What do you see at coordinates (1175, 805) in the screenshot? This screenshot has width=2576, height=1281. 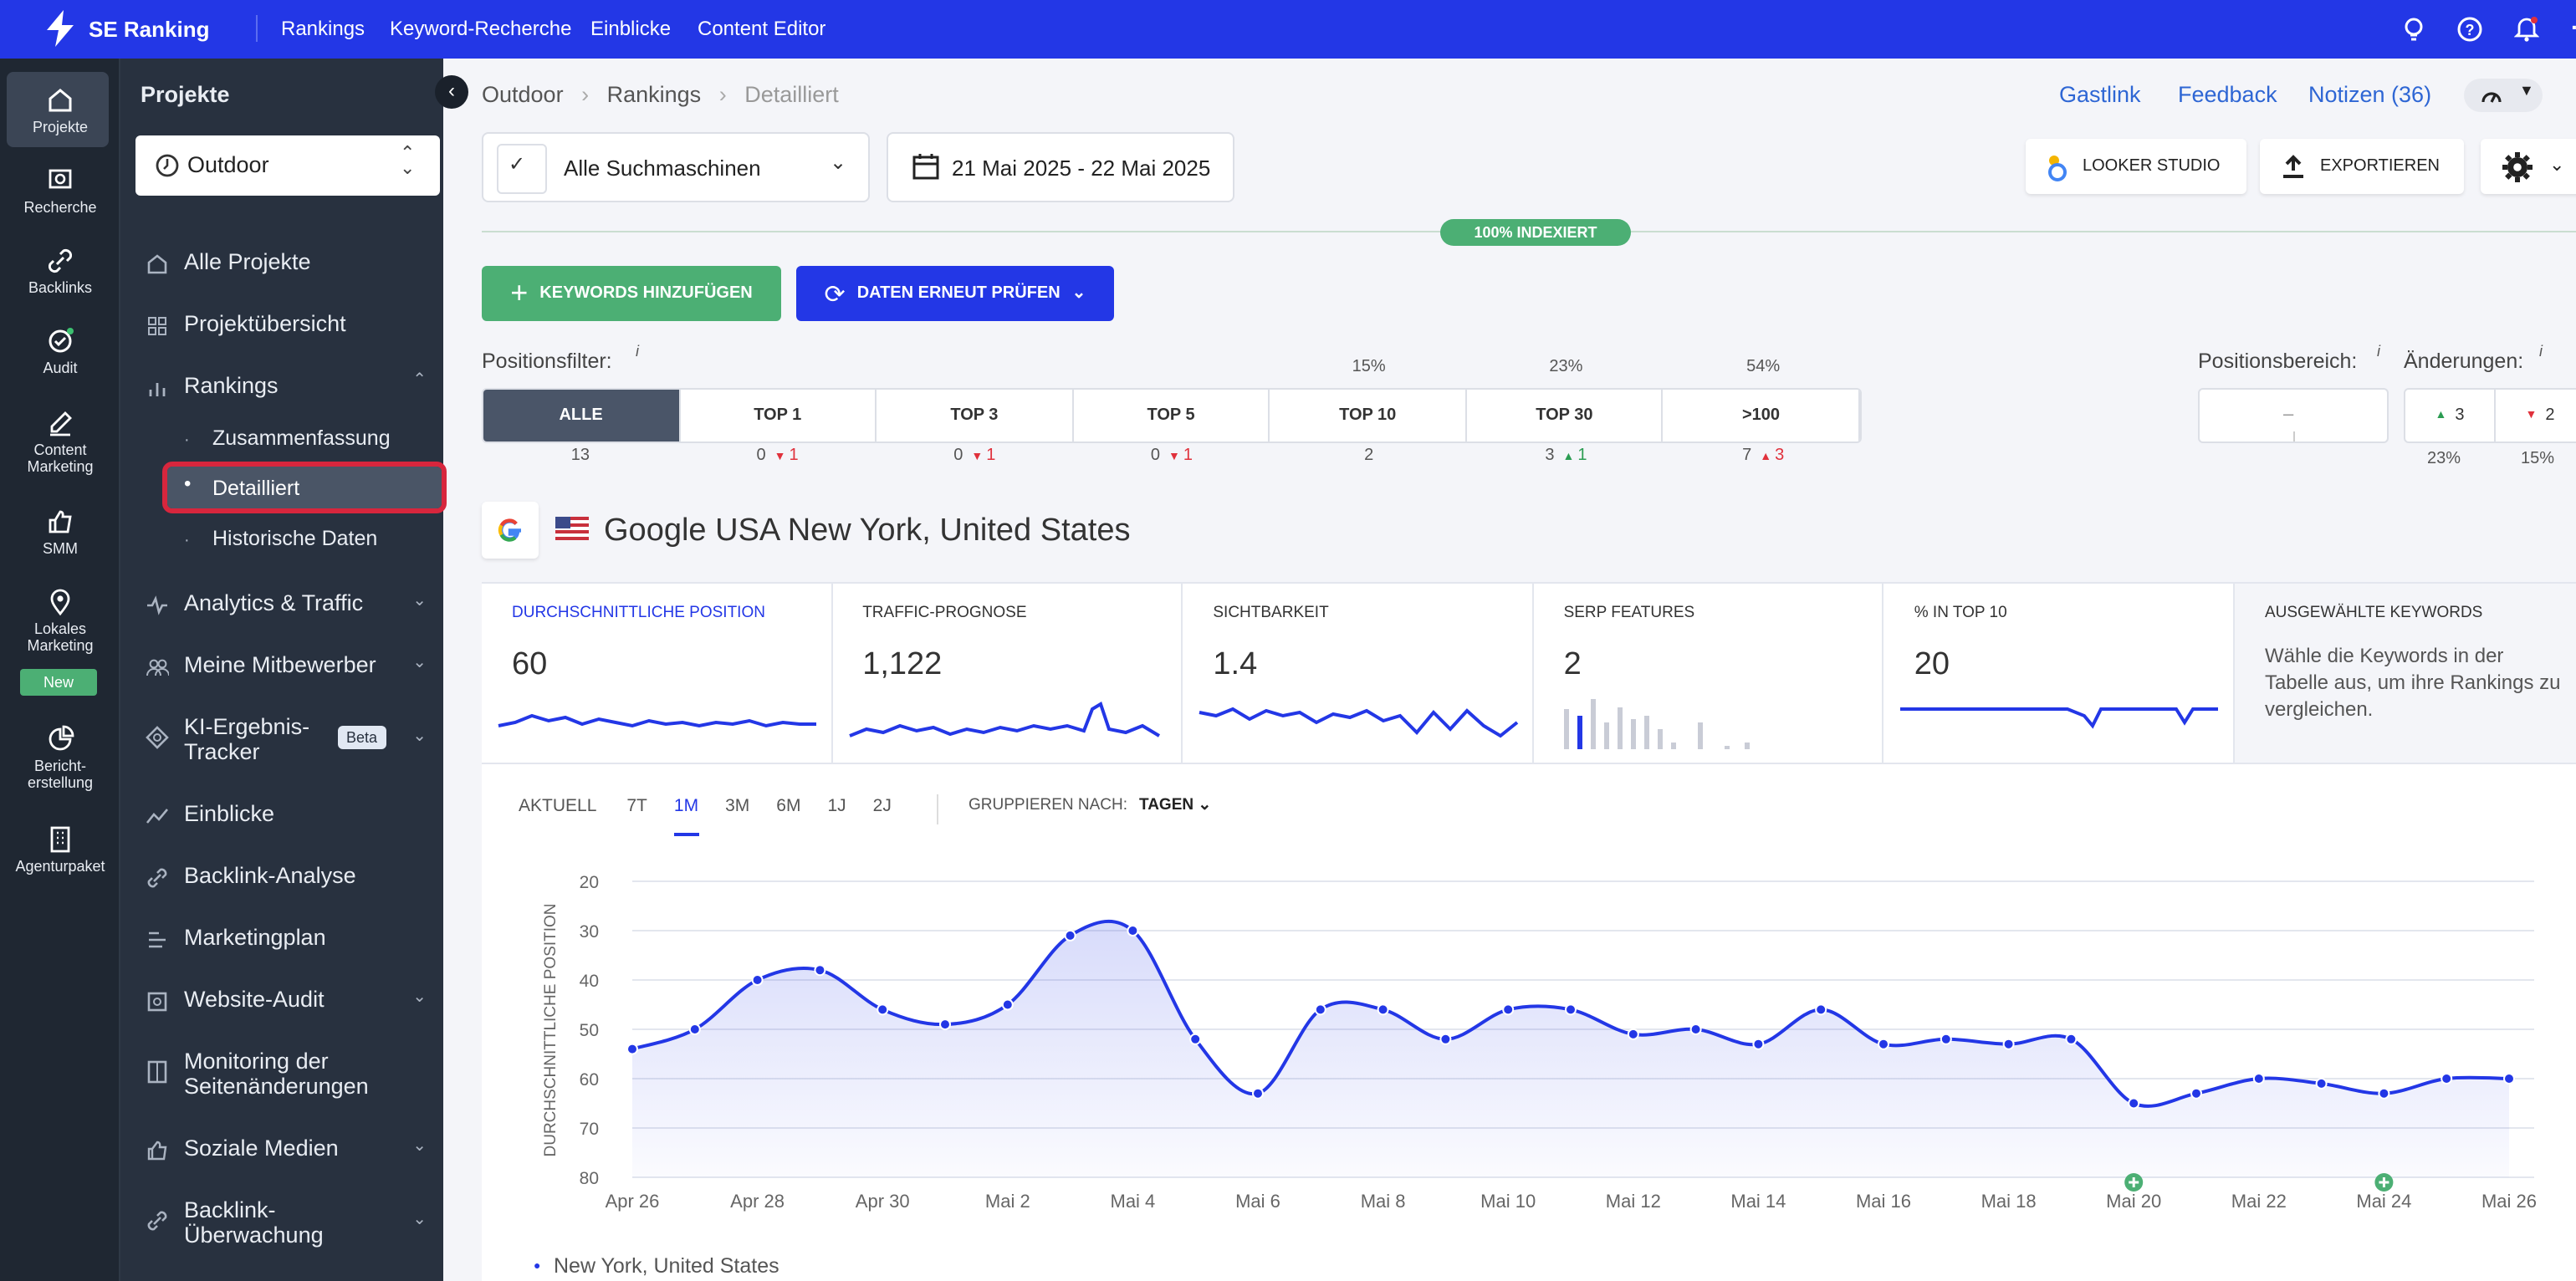 I see `group-by-select: TAGEN ⌄` at bounding box center [1175, 805].